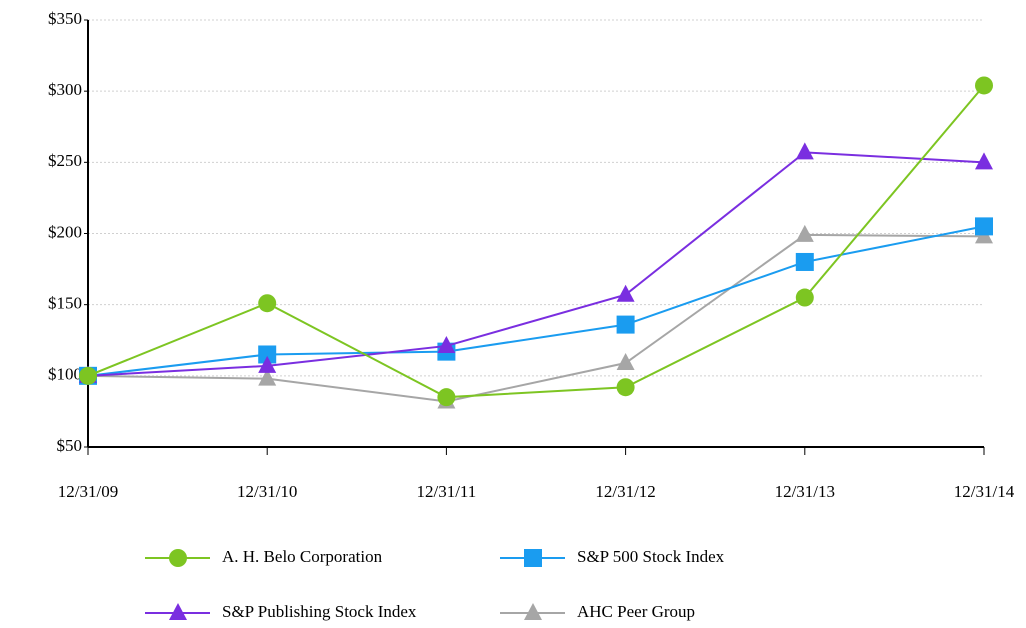 This screenshot has height=628, width=1026. What do you see at coordinates (65, 231) in the screenshot?
I see `y-tick-label: $200` at bounding box center [65, 231].